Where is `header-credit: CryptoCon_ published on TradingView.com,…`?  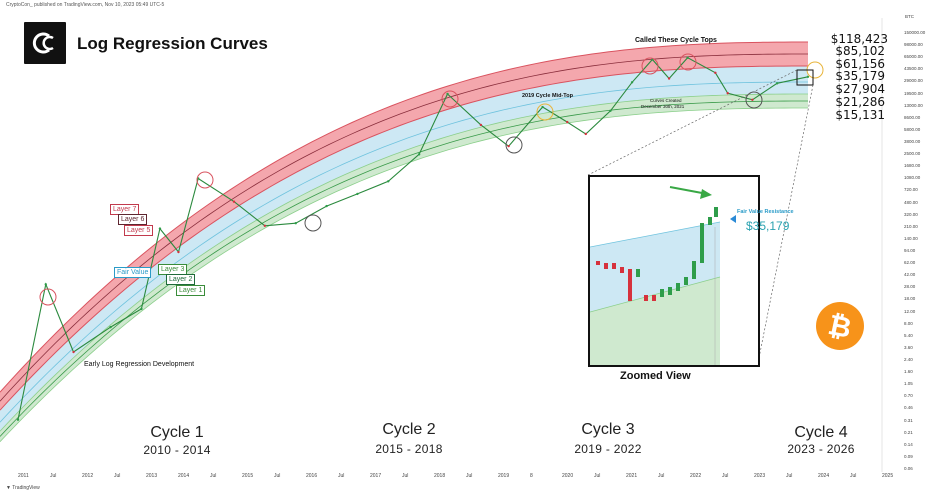
header-credit: CryptoCon_ published on TradingView.com,… is located at coordinates (85, 5).